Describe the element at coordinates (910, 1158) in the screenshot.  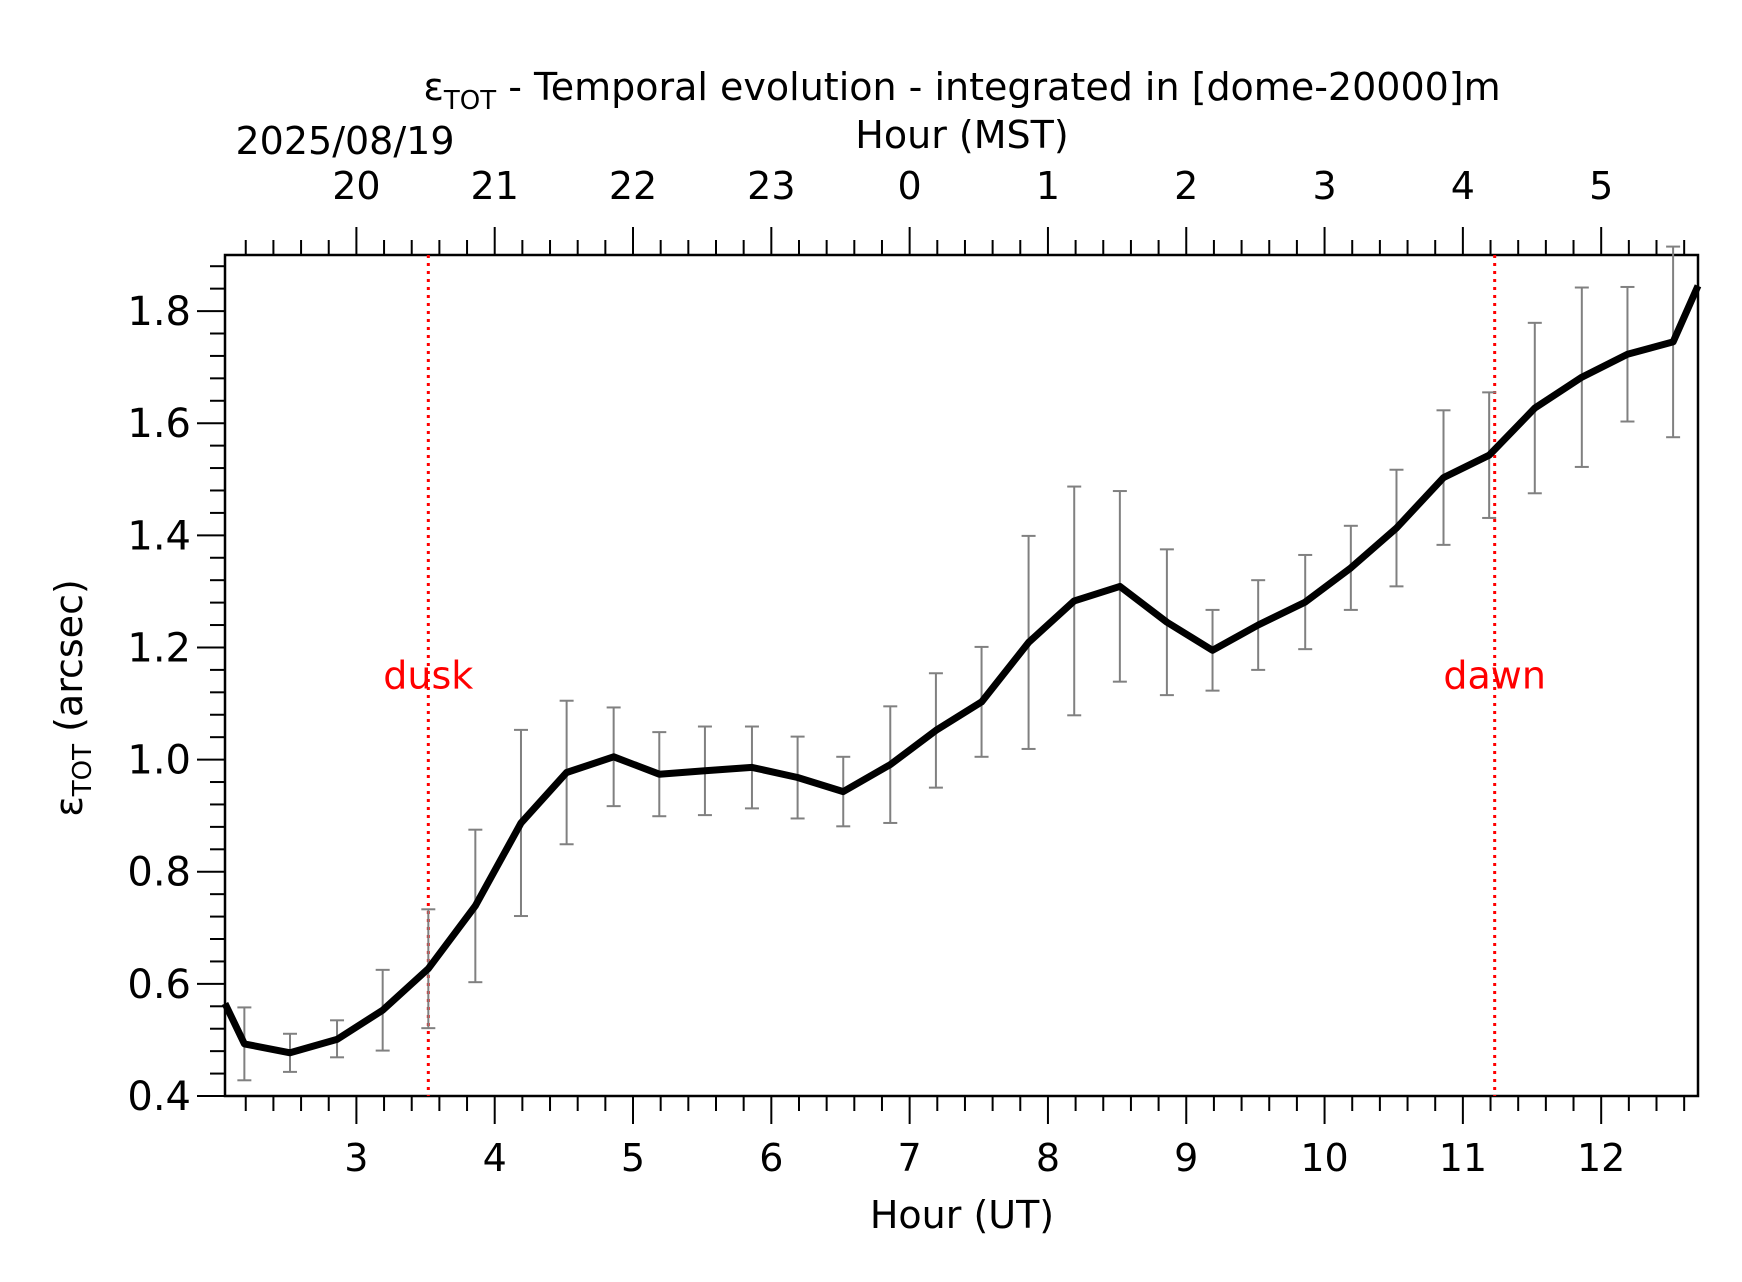
I see `x-tick-label: 7` at that location.